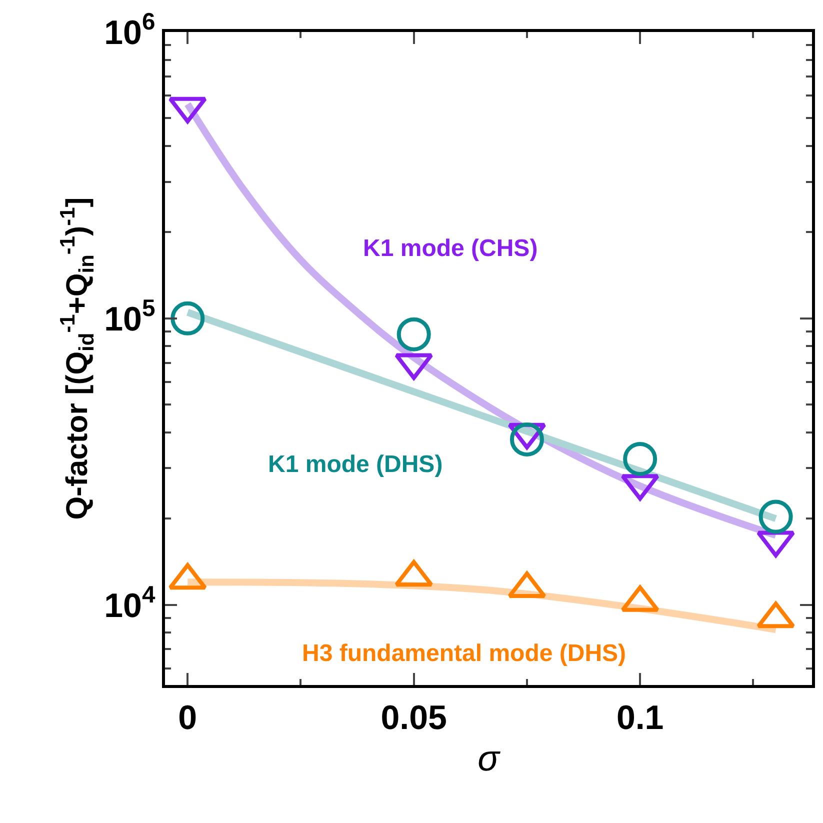  Describe the element at coordinates (489, 758) in the screenshot. I see `x-axis-title: σ` at that location.